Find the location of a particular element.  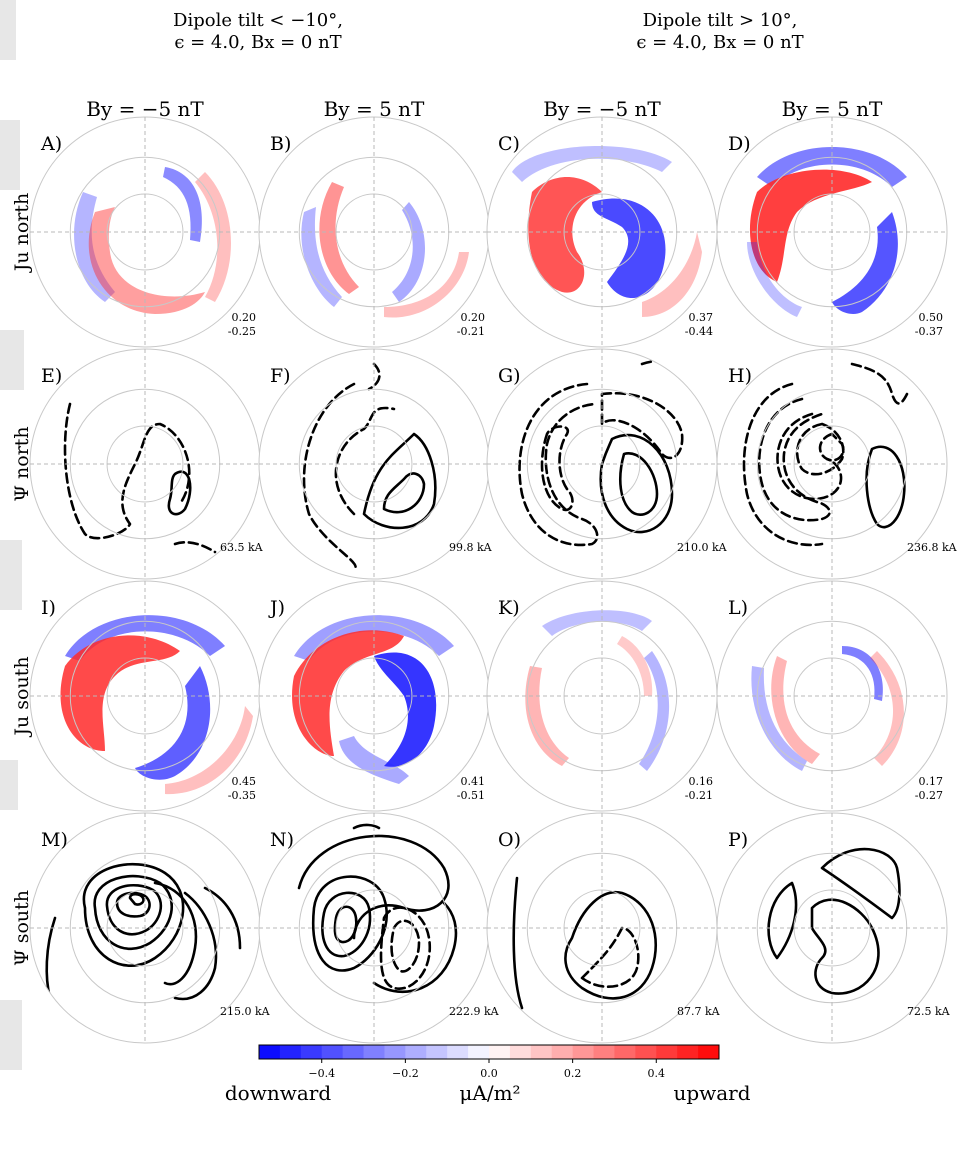

panel-k: K) 0.16-0.21 is located at coordinates (602, 696).